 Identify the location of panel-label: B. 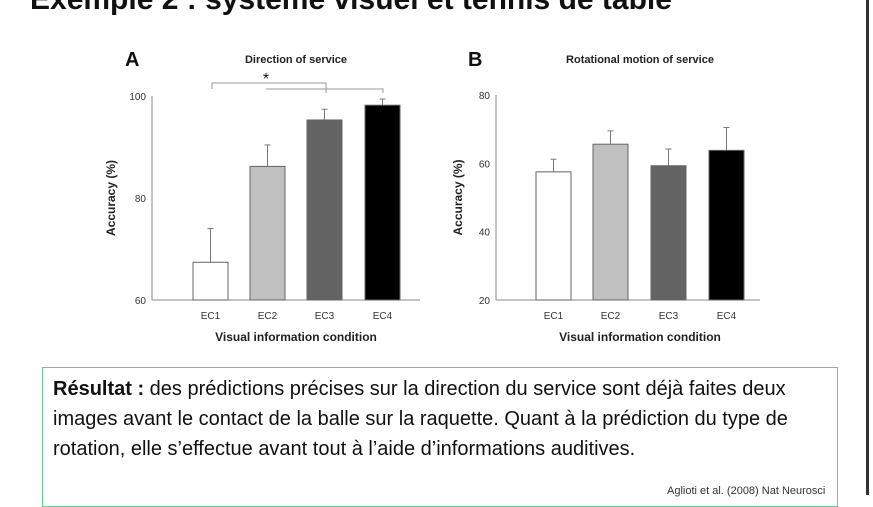
(475, 60).